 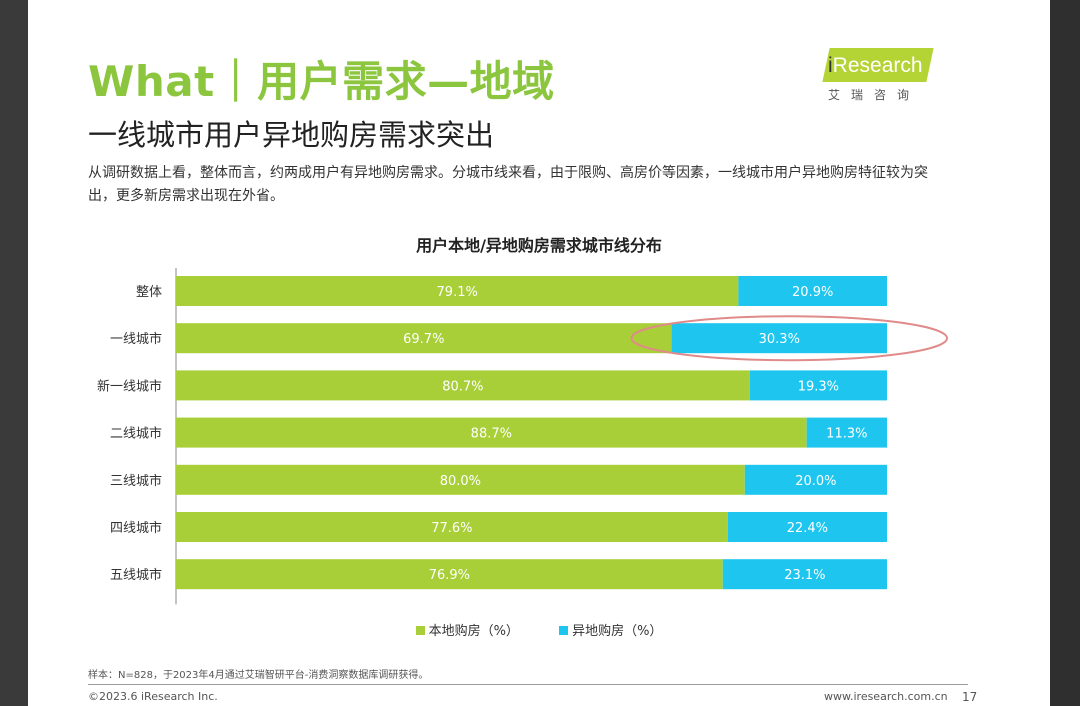 I want to click on data-label: 20.9%, so click(x=812, y=292).